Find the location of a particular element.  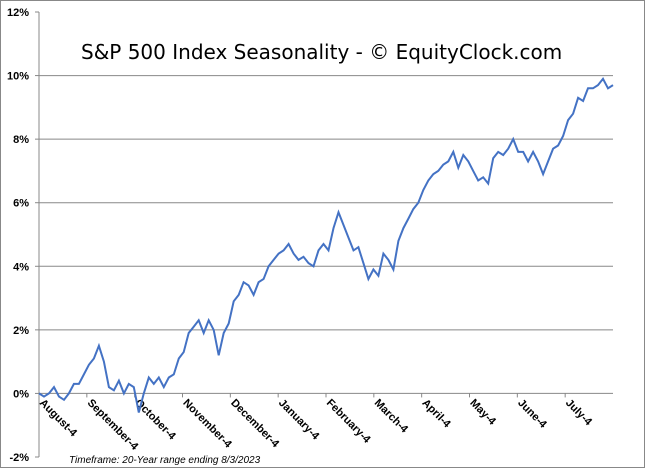

y-tick-label: 4% is located at coordinates (21, 267).